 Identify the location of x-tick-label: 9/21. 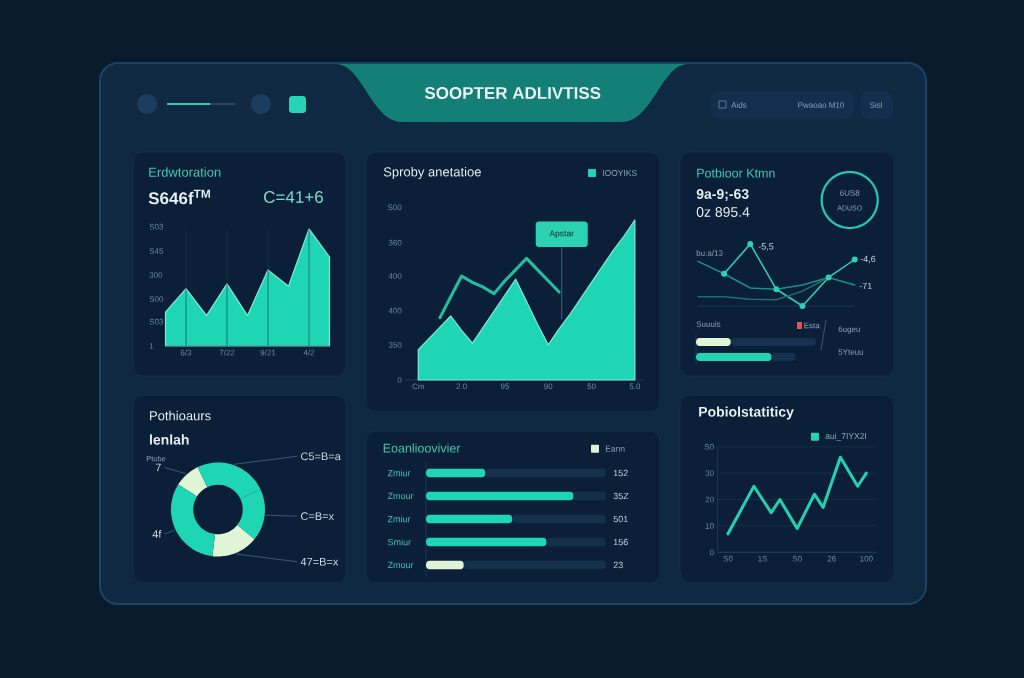
(268, 352).